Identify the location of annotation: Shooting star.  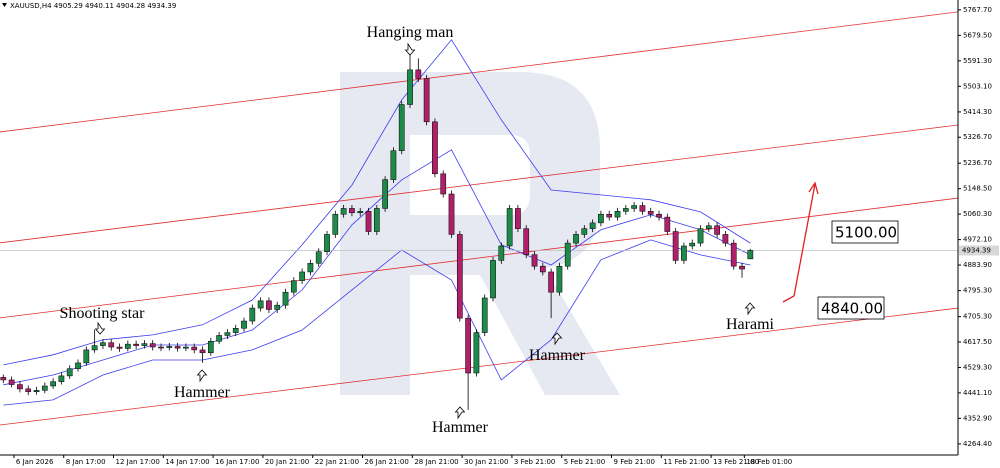
(103, 313).